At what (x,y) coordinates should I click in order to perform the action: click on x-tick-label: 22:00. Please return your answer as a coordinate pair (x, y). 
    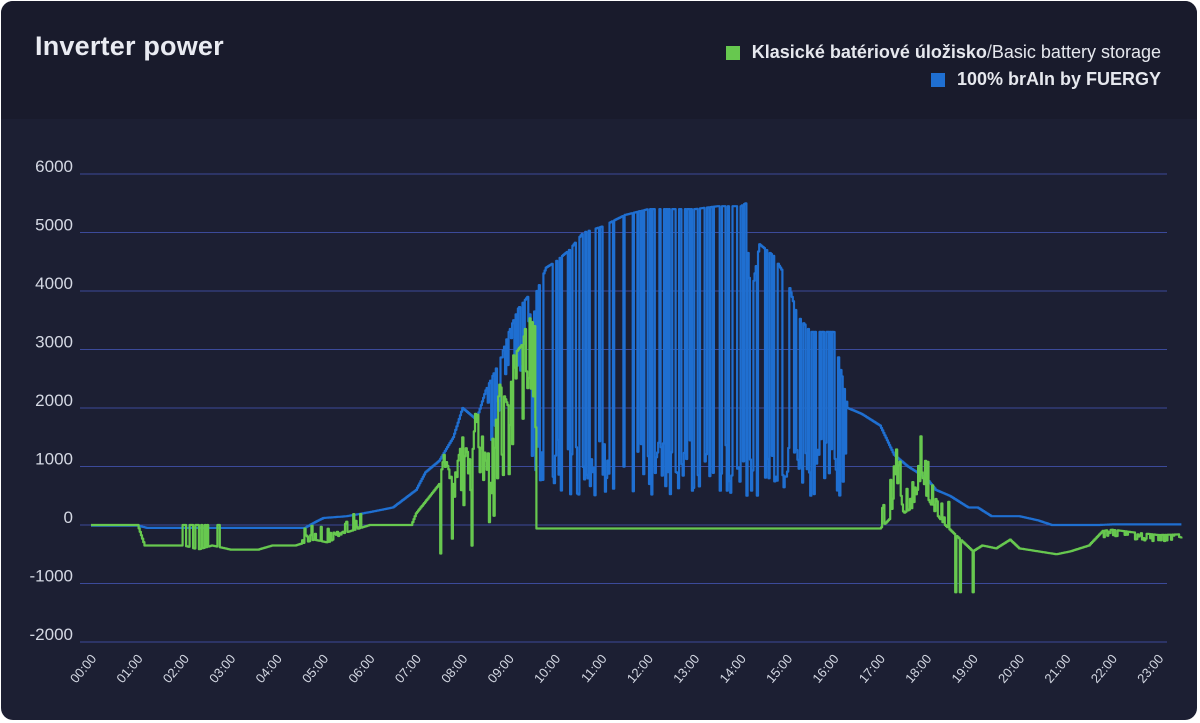
    Looking at the image, I should click on (1104, 668).